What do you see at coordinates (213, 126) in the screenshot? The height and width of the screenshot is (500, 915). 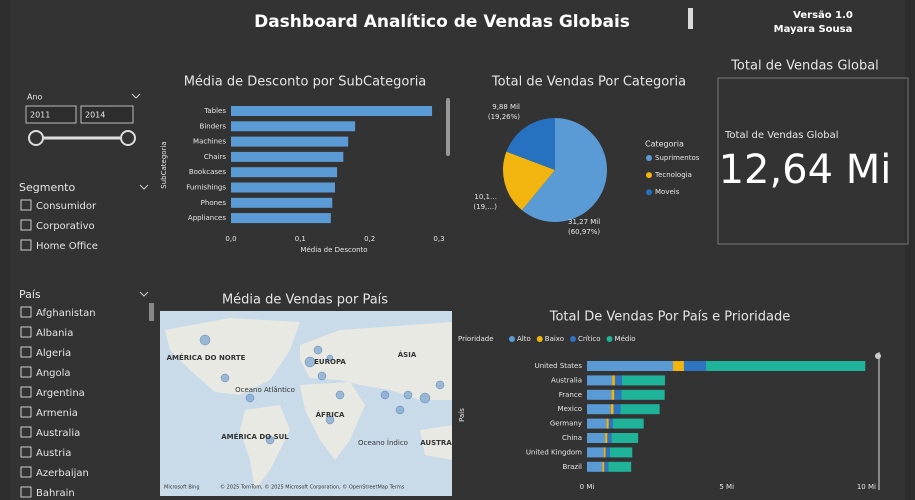 I see `y-tick-label: Binders` at bounding box center [213, 126].